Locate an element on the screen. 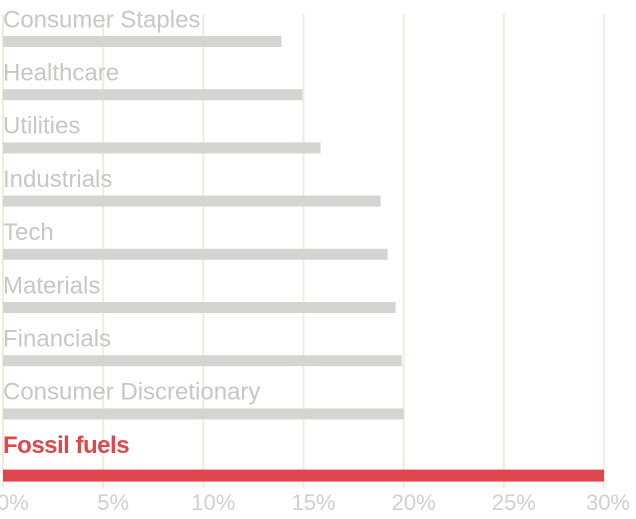 Image resolution: width=636 pixels, height=519 pixels. category-label: Consumer Discretionary is located at coordinates (131, 392).